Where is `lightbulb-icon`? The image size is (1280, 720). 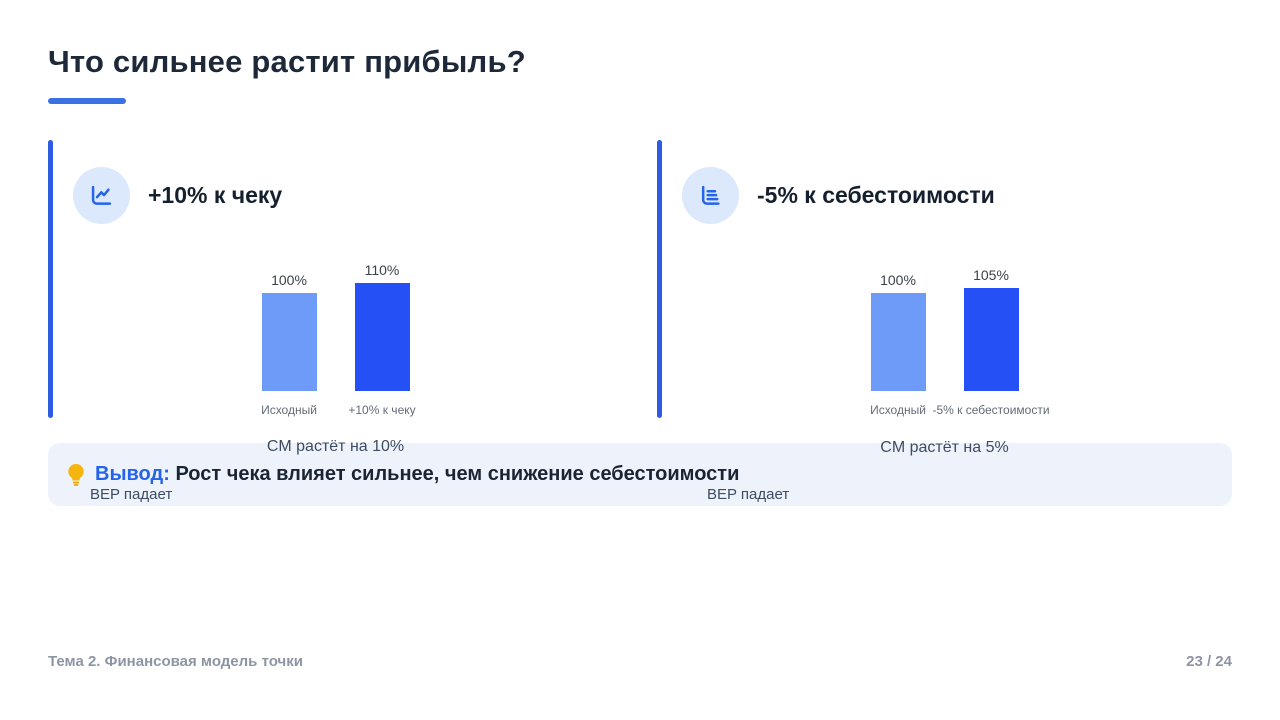
lightbulb-icon is located at coordinates (76, 477).